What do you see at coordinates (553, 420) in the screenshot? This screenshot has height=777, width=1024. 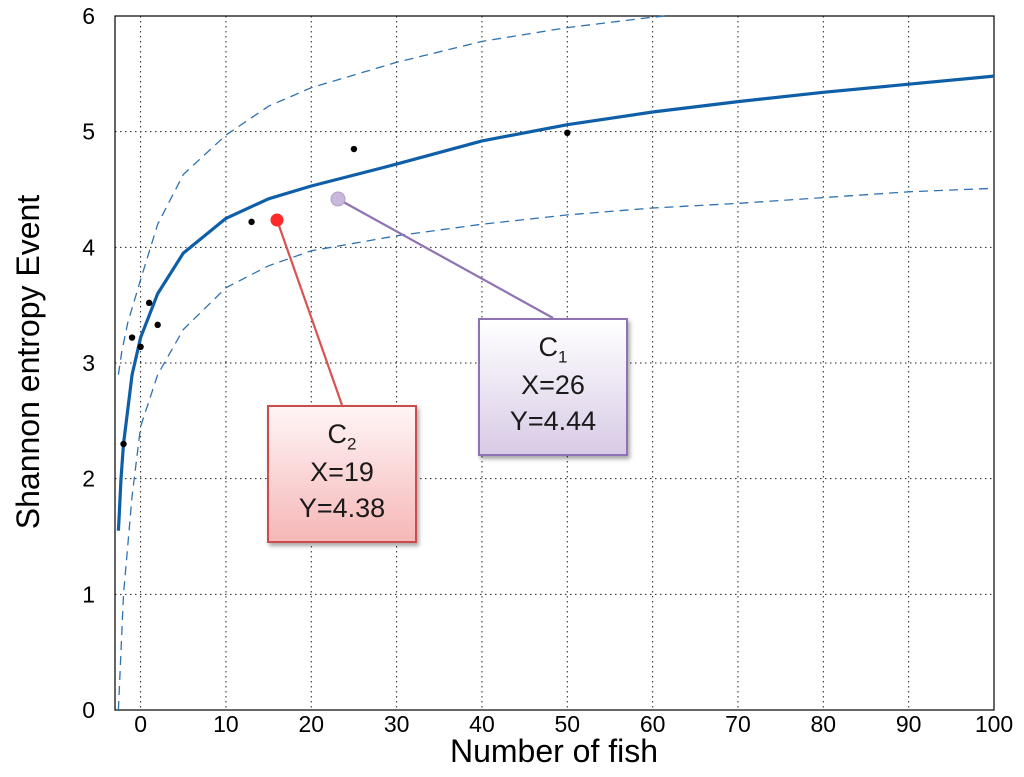 I see `callout-c1-y: Y=4.44` at bounding box center [553, 420].